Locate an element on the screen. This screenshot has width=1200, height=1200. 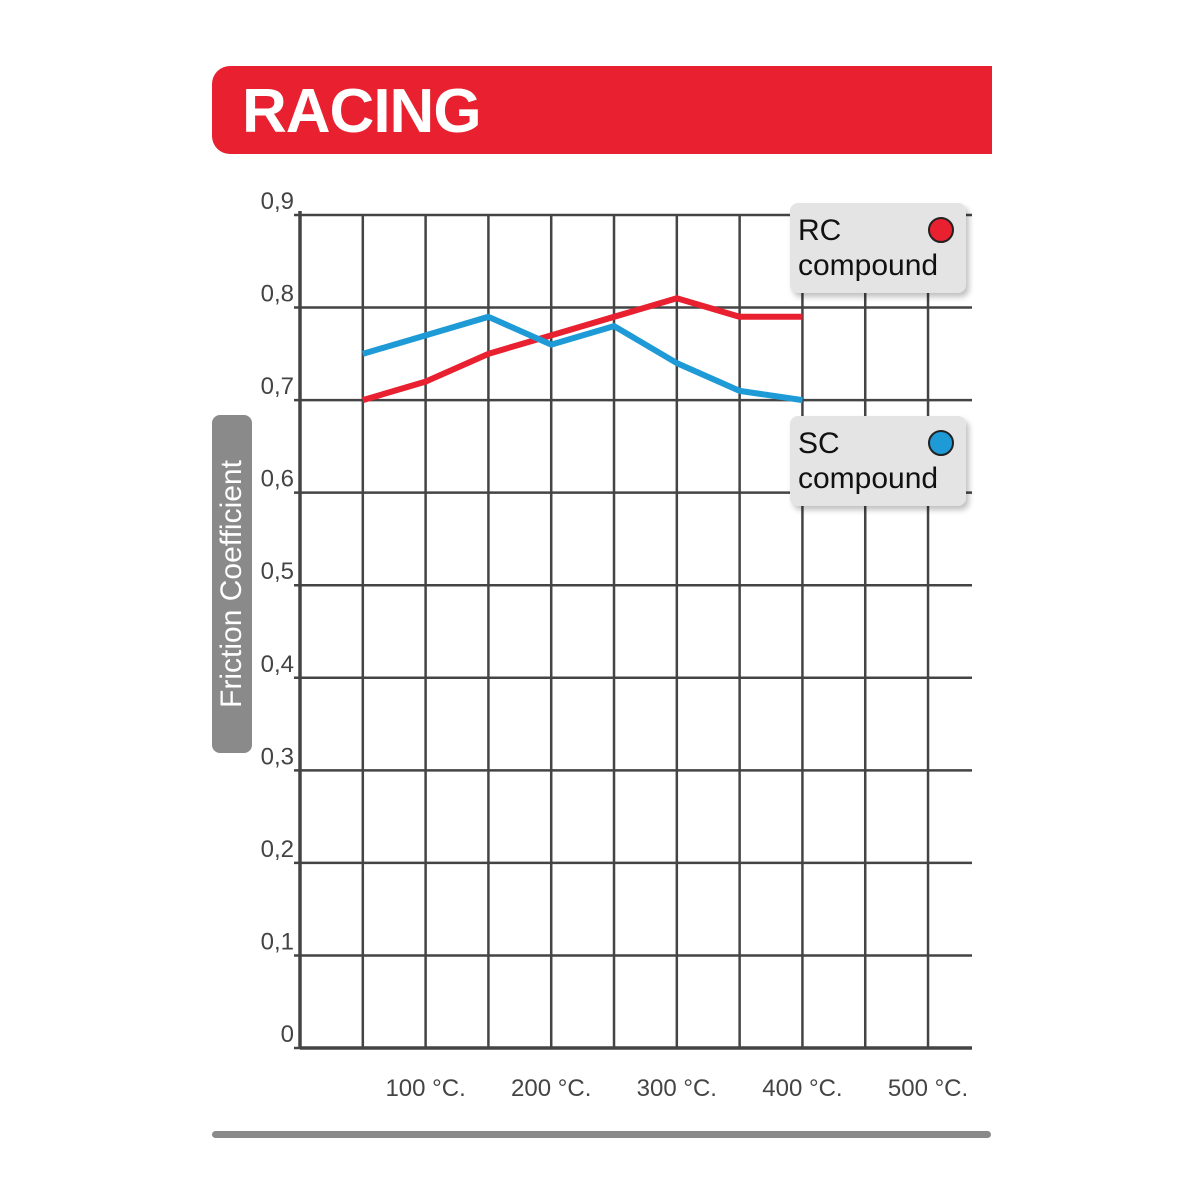
title-banner: RACING is located at coordinates (602, 110).